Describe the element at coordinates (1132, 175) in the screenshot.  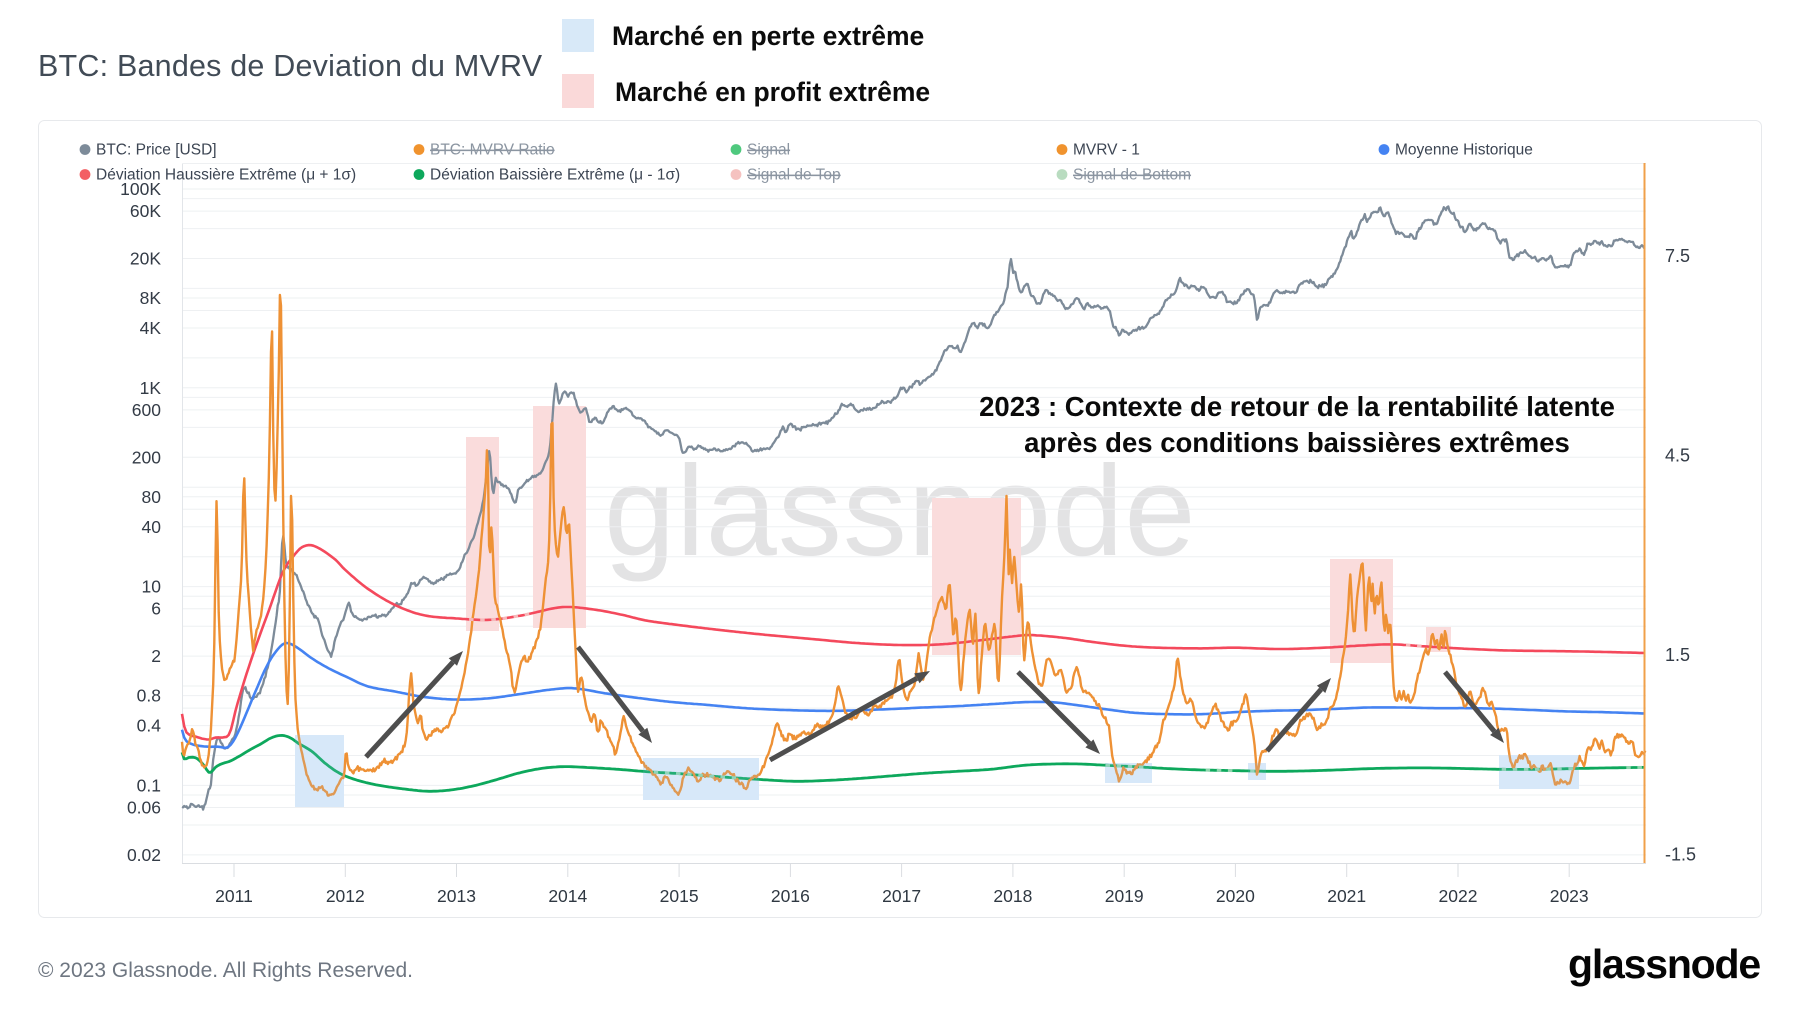
I see `svg-text: Signal de Bottom` at that location.